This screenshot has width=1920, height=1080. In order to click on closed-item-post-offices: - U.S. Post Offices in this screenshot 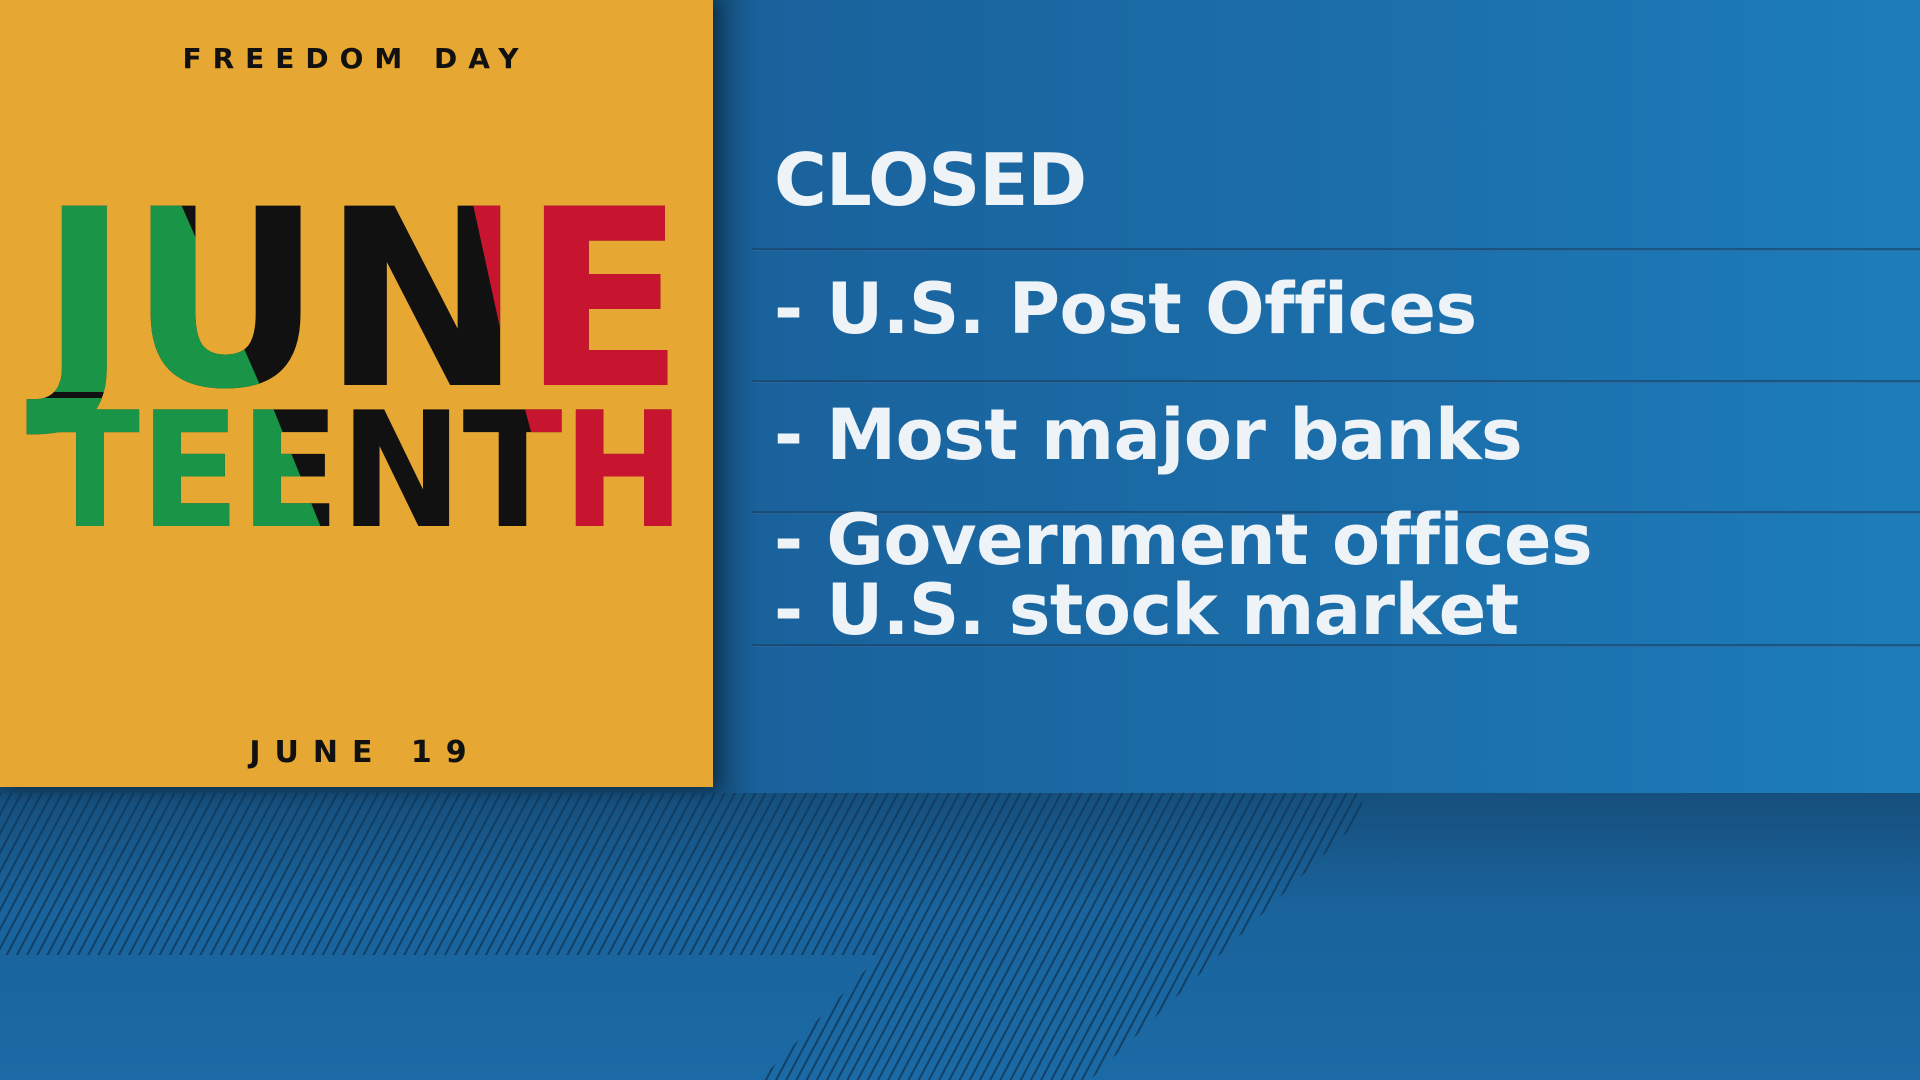, I will do `click(1125, 309)`.